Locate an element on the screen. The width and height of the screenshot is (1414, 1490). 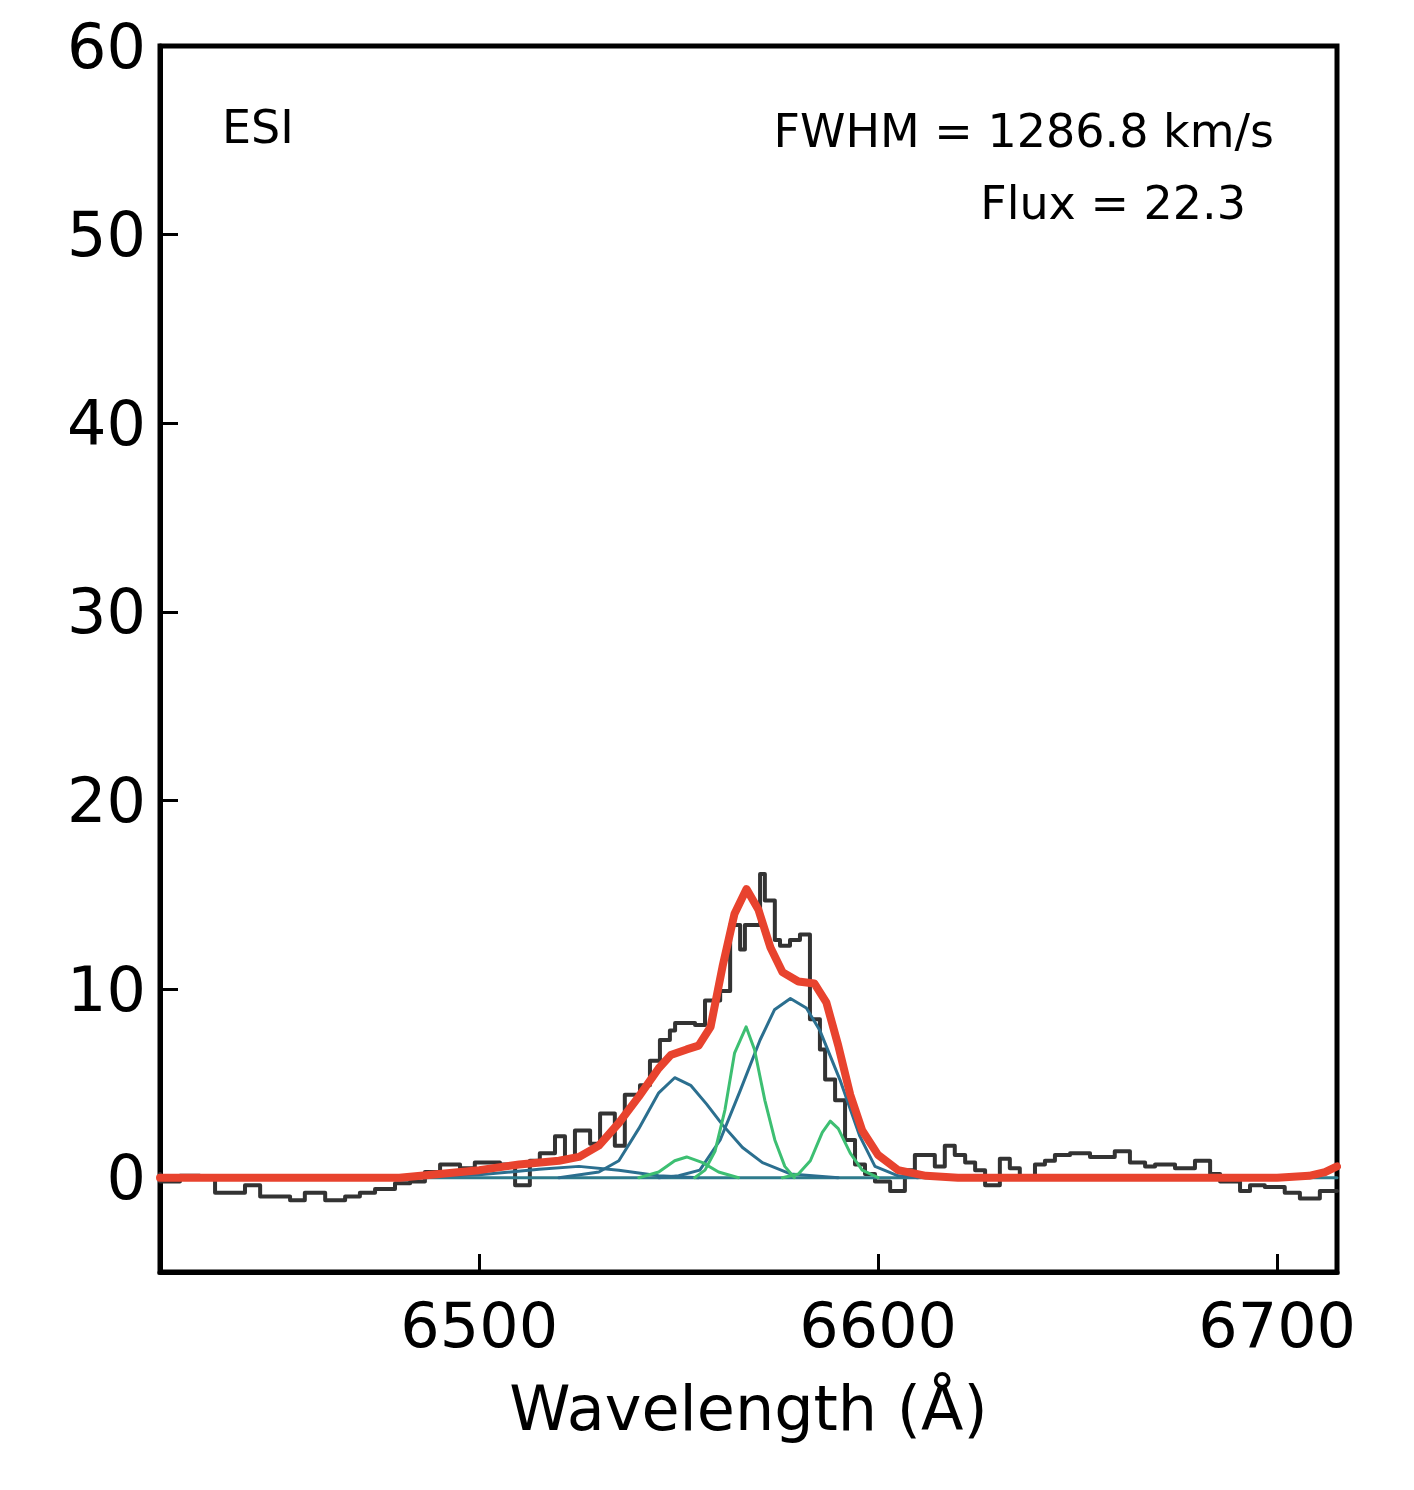
x-tick-label: 6700 is located at coordinates (1277, 1325).